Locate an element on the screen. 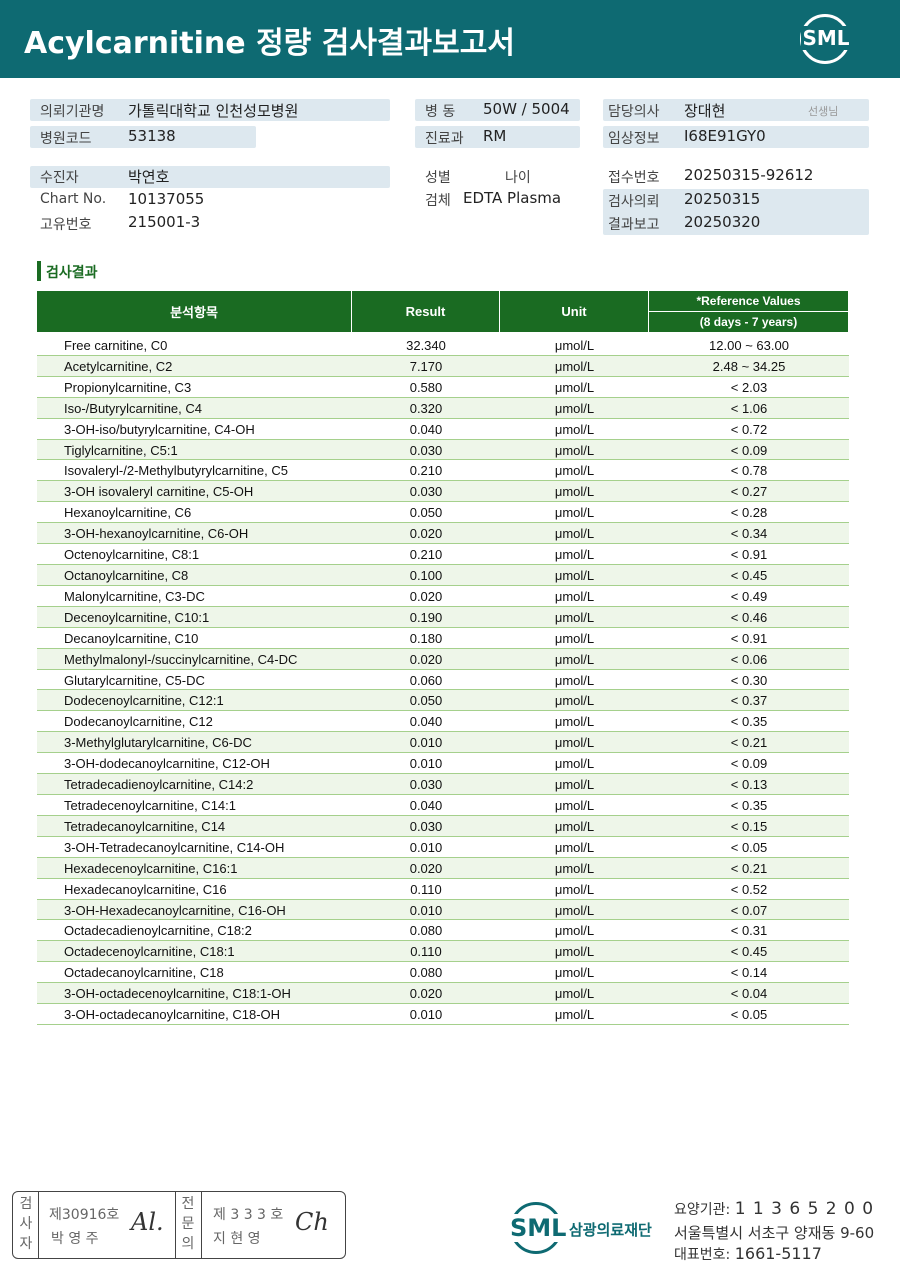  field-value: 215001-3 is located at coordinates (164, 222).